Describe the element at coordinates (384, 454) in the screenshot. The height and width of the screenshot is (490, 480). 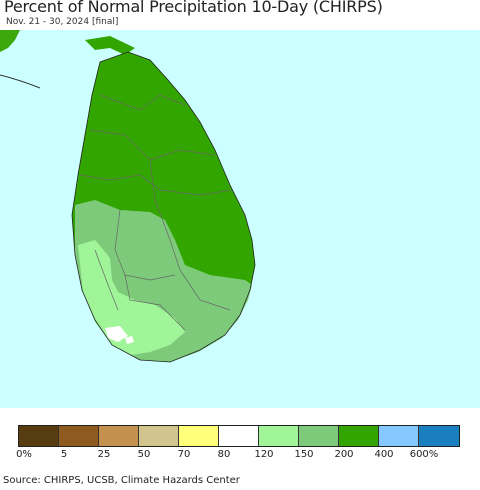
I see `legend-tick-label: 400` at that location.